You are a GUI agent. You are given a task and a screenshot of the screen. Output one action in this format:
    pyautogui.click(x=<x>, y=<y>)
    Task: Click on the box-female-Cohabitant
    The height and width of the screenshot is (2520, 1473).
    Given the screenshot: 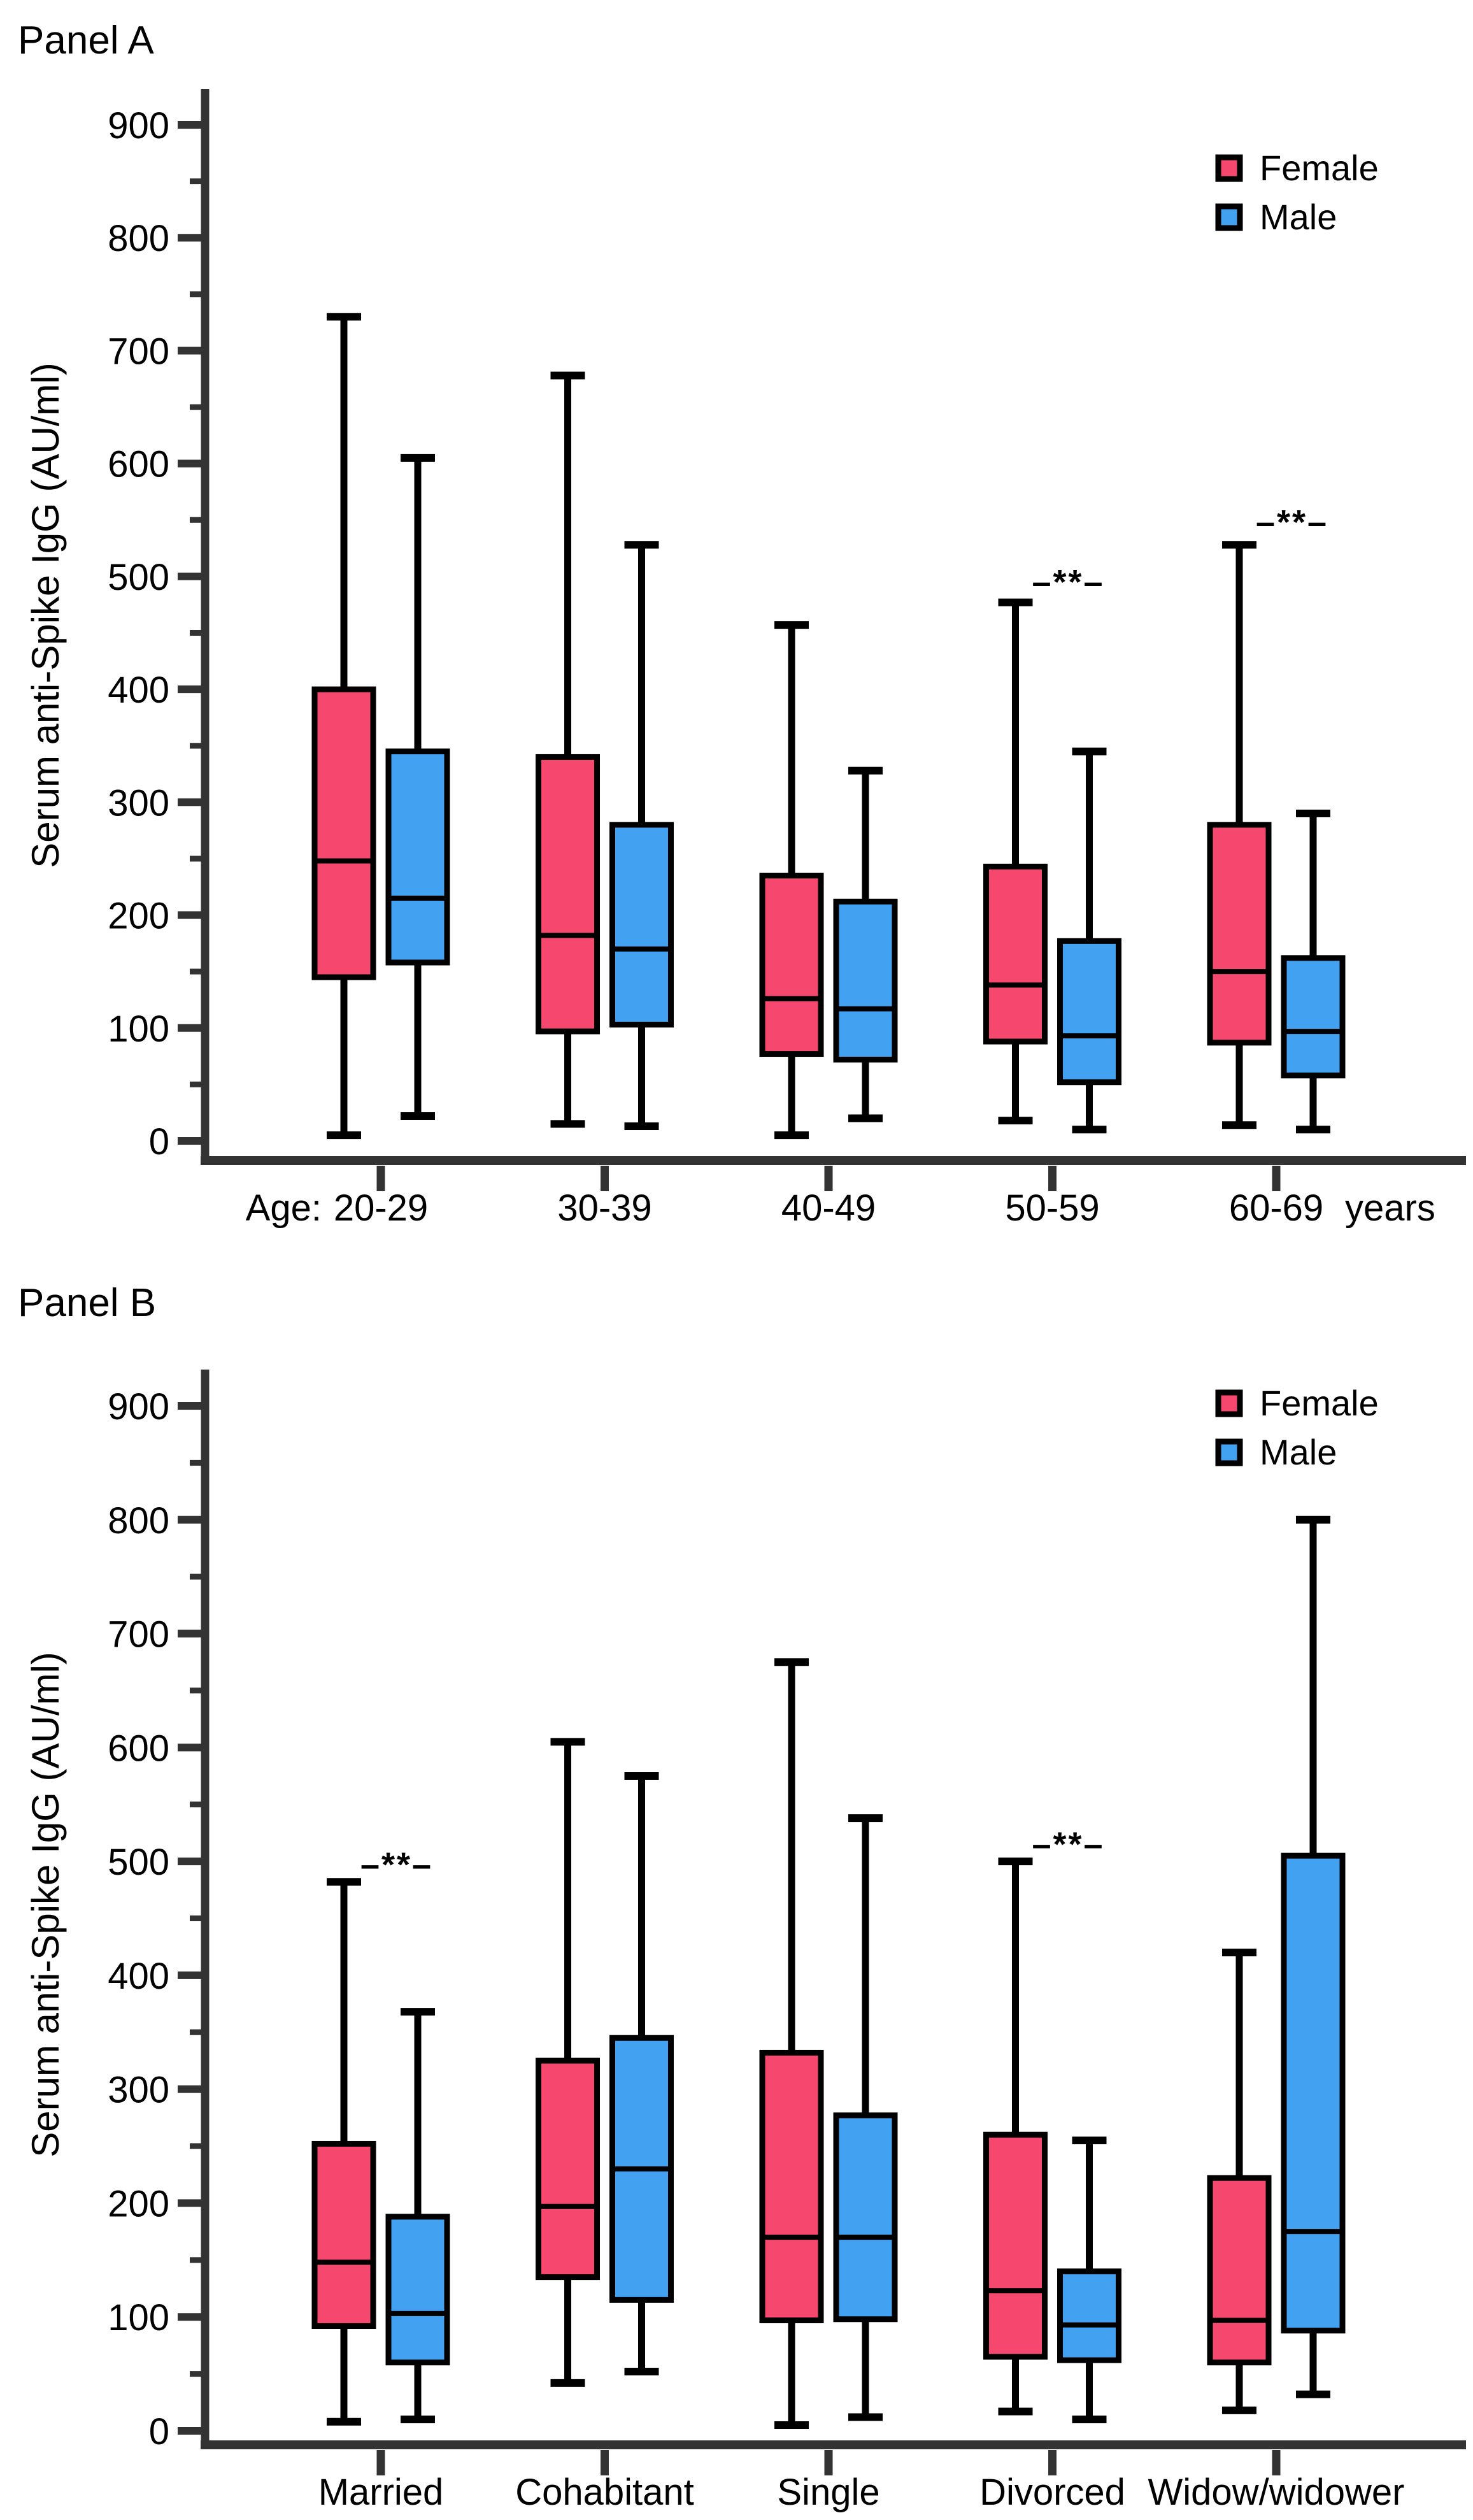 What is the action you would take?
    pyautogui.click(x=568, y=2169)
    